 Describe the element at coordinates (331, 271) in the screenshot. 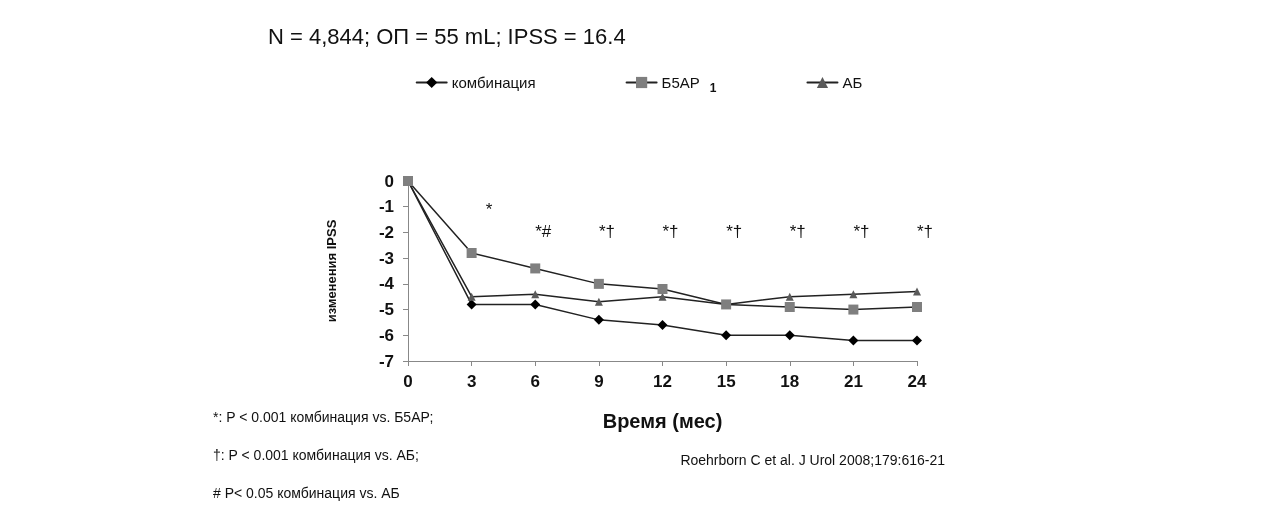

I see `y-axis-title: изменения IPSS` at that location.